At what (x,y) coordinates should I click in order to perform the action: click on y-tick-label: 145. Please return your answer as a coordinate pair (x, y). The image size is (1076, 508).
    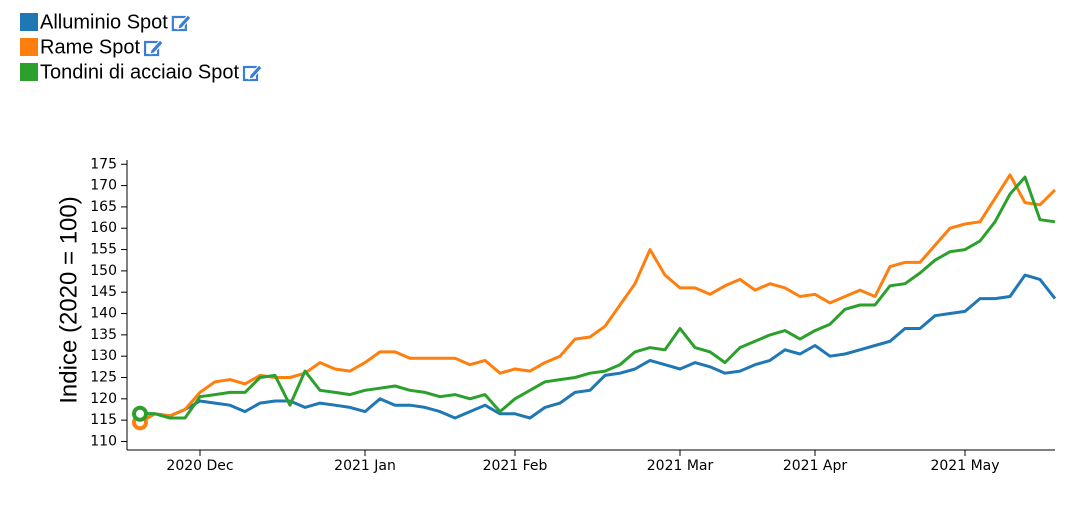
    Looking at the image, I should click on (103, 292).